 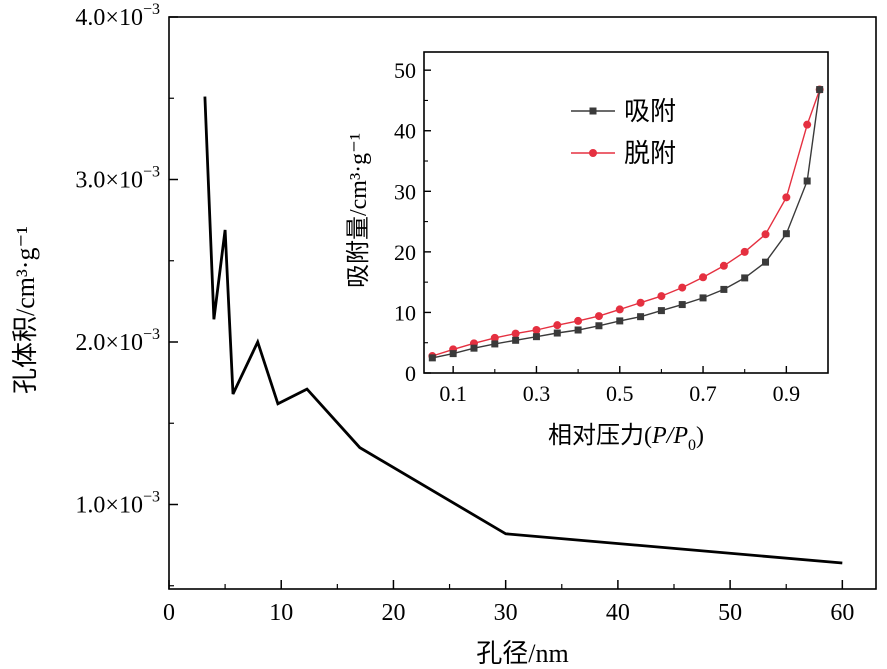 I want to click on inset-x-label-text: 相对压力(, so click(x=600, y=435).